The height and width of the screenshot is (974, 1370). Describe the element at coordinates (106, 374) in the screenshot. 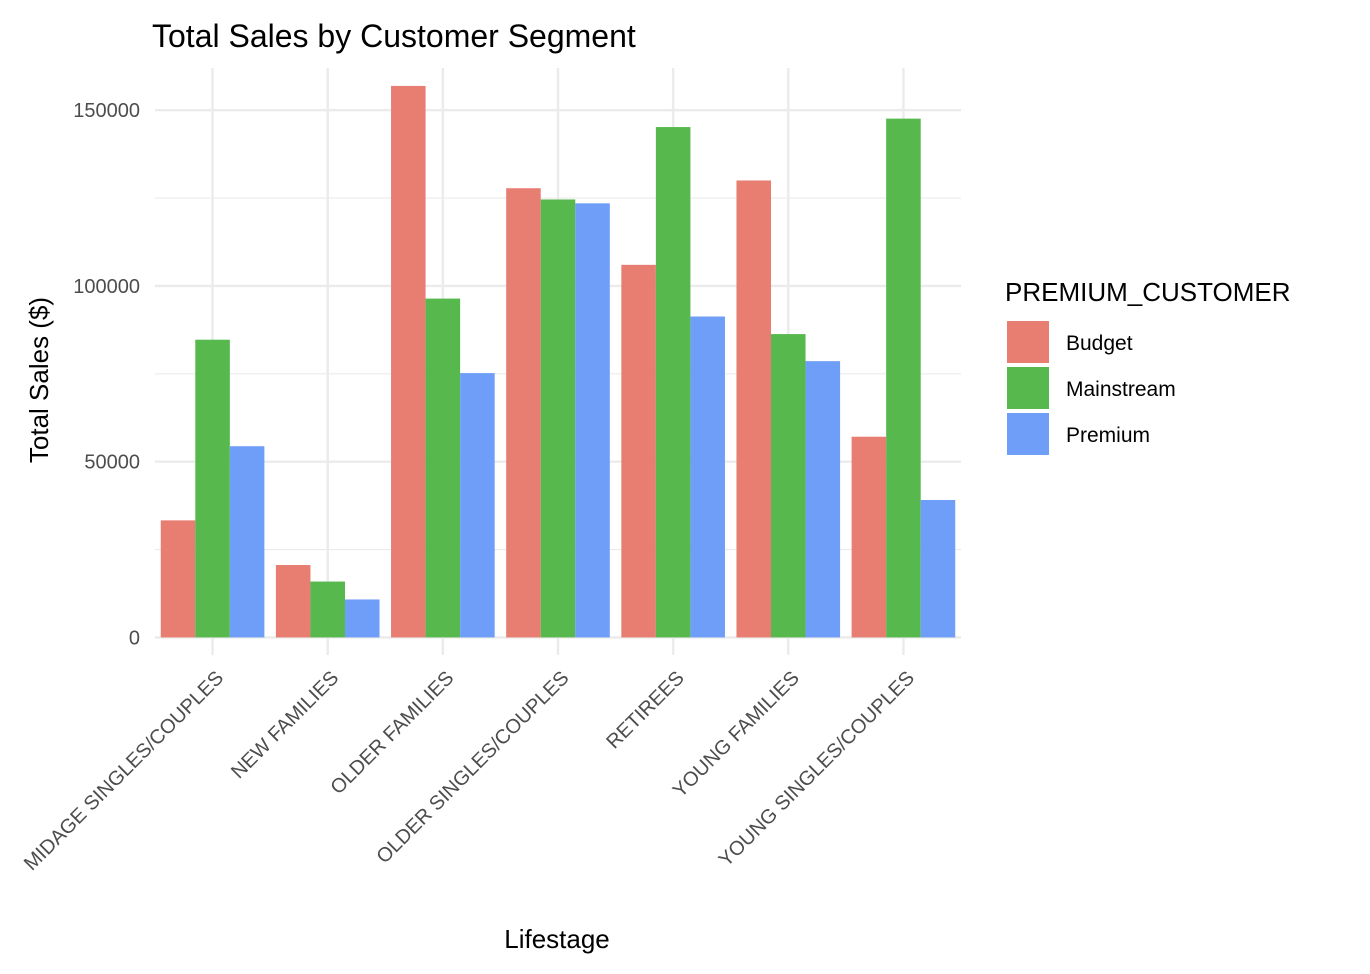

I see `y-axis-ticks: 0 50000 100000 150000` at that location.